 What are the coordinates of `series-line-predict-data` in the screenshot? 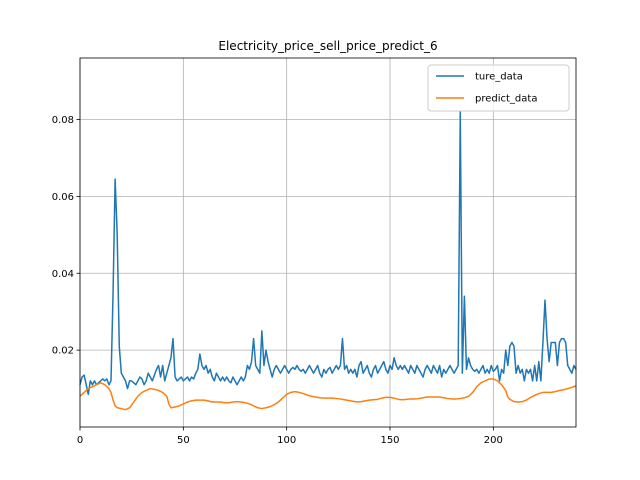 It's located at (328, 394).